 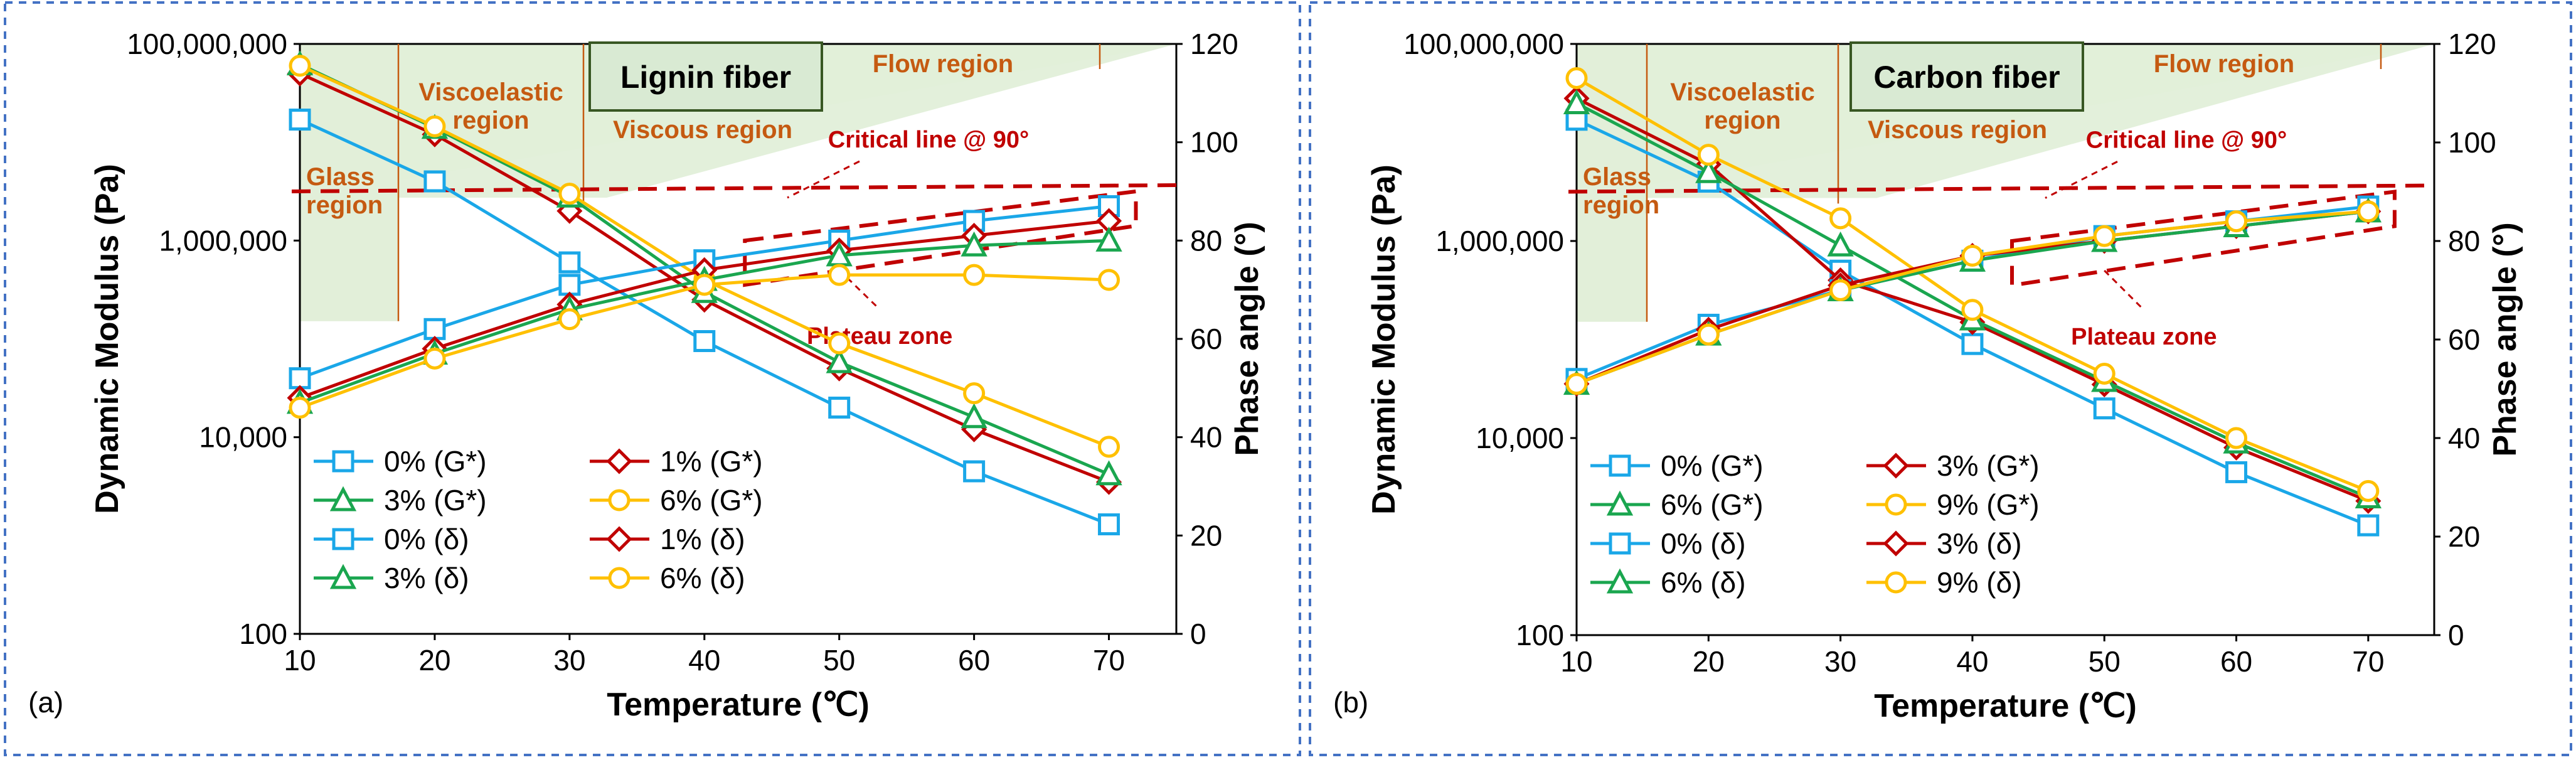 I want to click on legend-item: 6% (G*), so click(x=1677, y=504).